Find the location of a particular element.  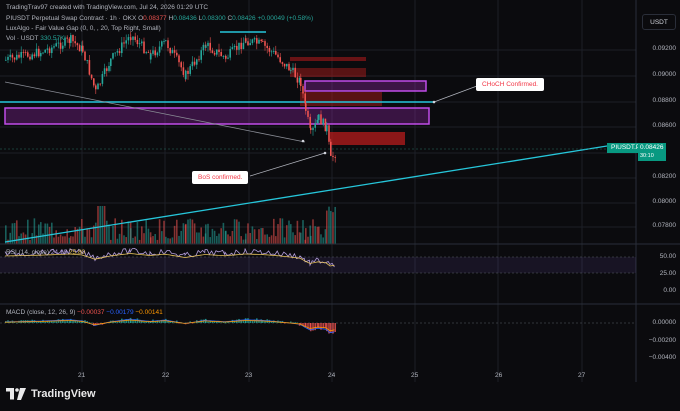

macd-axis-label: −0.00400 is located at coordinates (662, 357).